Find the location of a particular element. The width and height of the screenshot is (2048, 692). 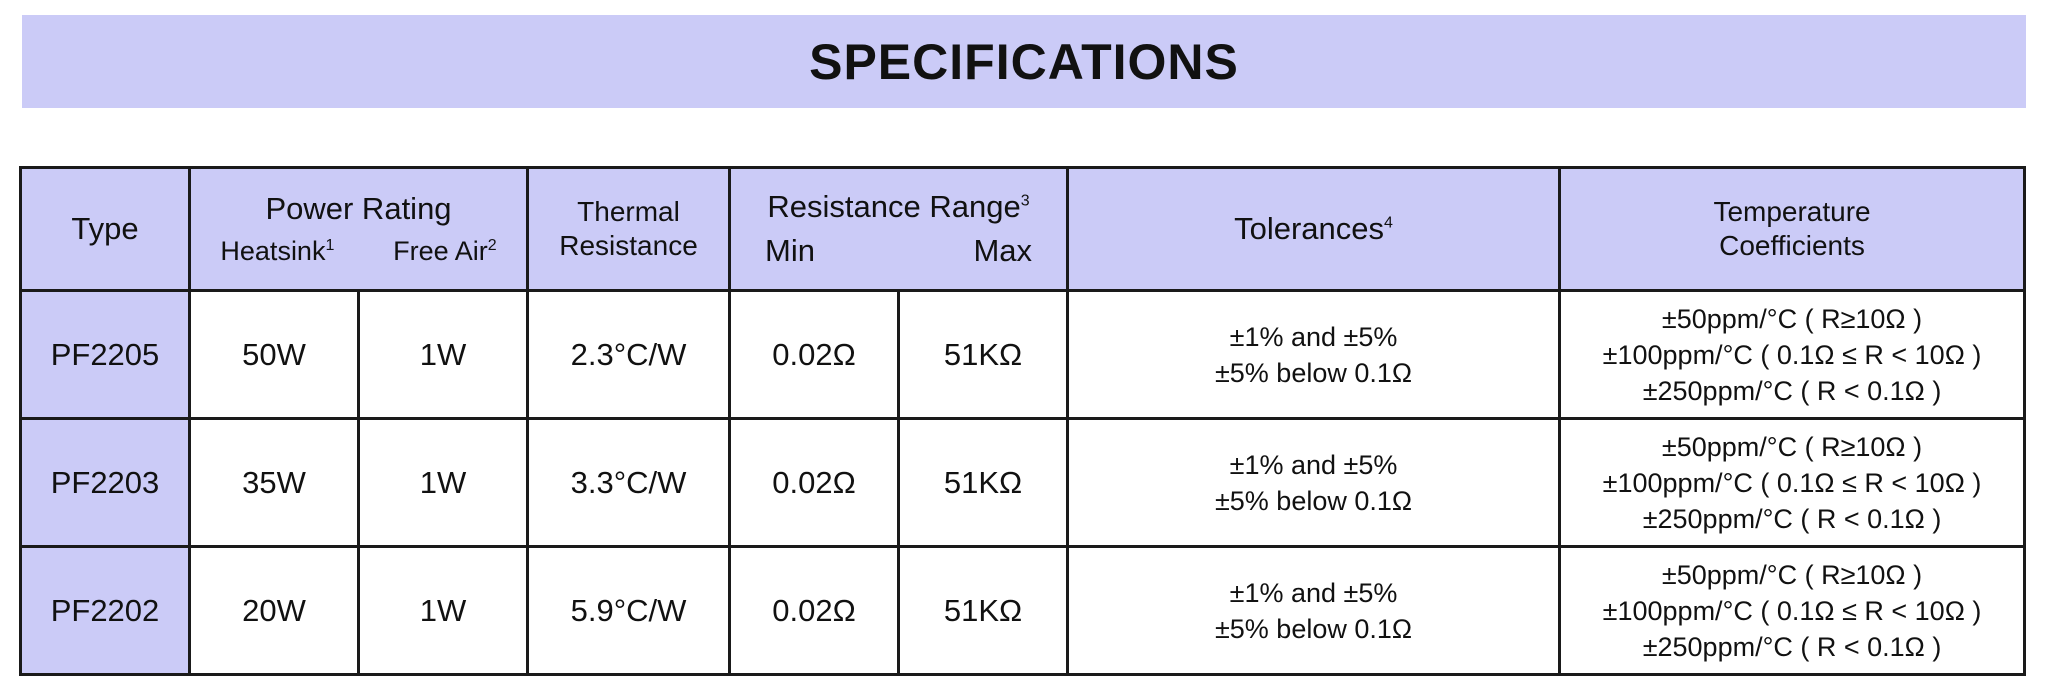

heatsink-footnote: 1 is located at coordinates (330, 245).